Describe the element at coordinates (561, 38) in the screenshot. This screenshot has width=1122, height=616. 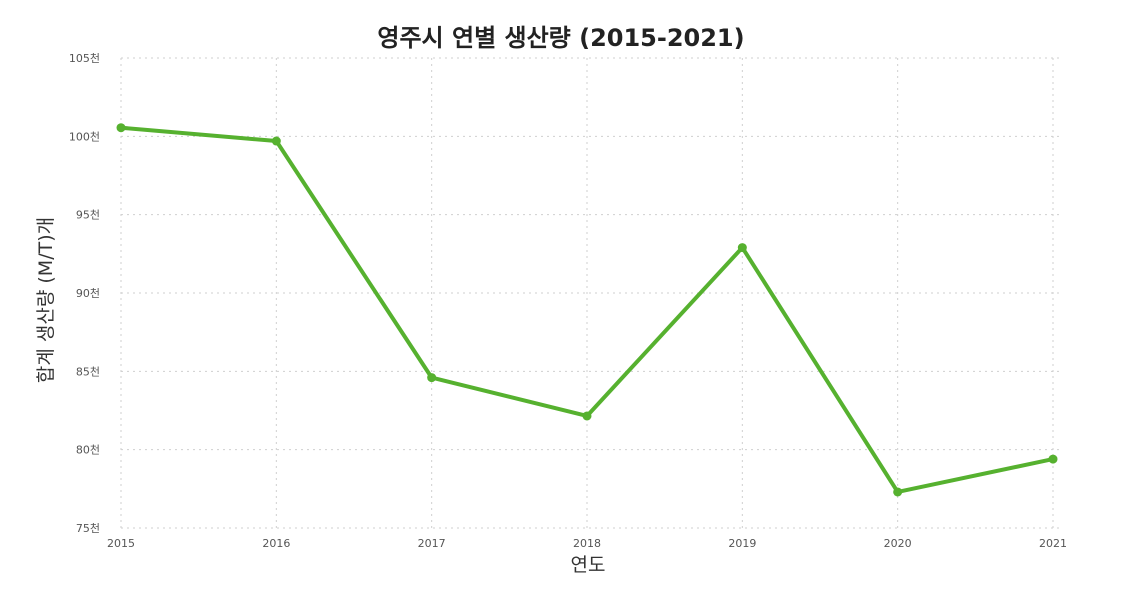
I see `chart-title: 영주시 연별 생산량 (2015-2021)` at that location.